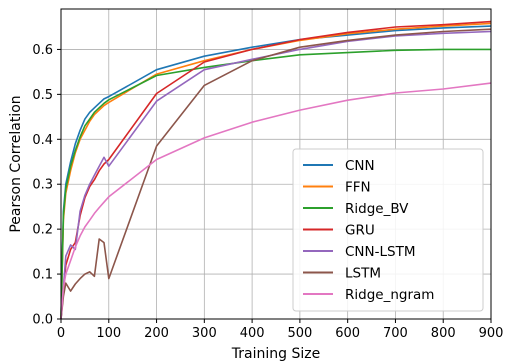 This screenshot has height=361, width=507. Describe the element at coordinates (42, 50) in the screenshot. I see `y-tick-label: 0.6` at that location.